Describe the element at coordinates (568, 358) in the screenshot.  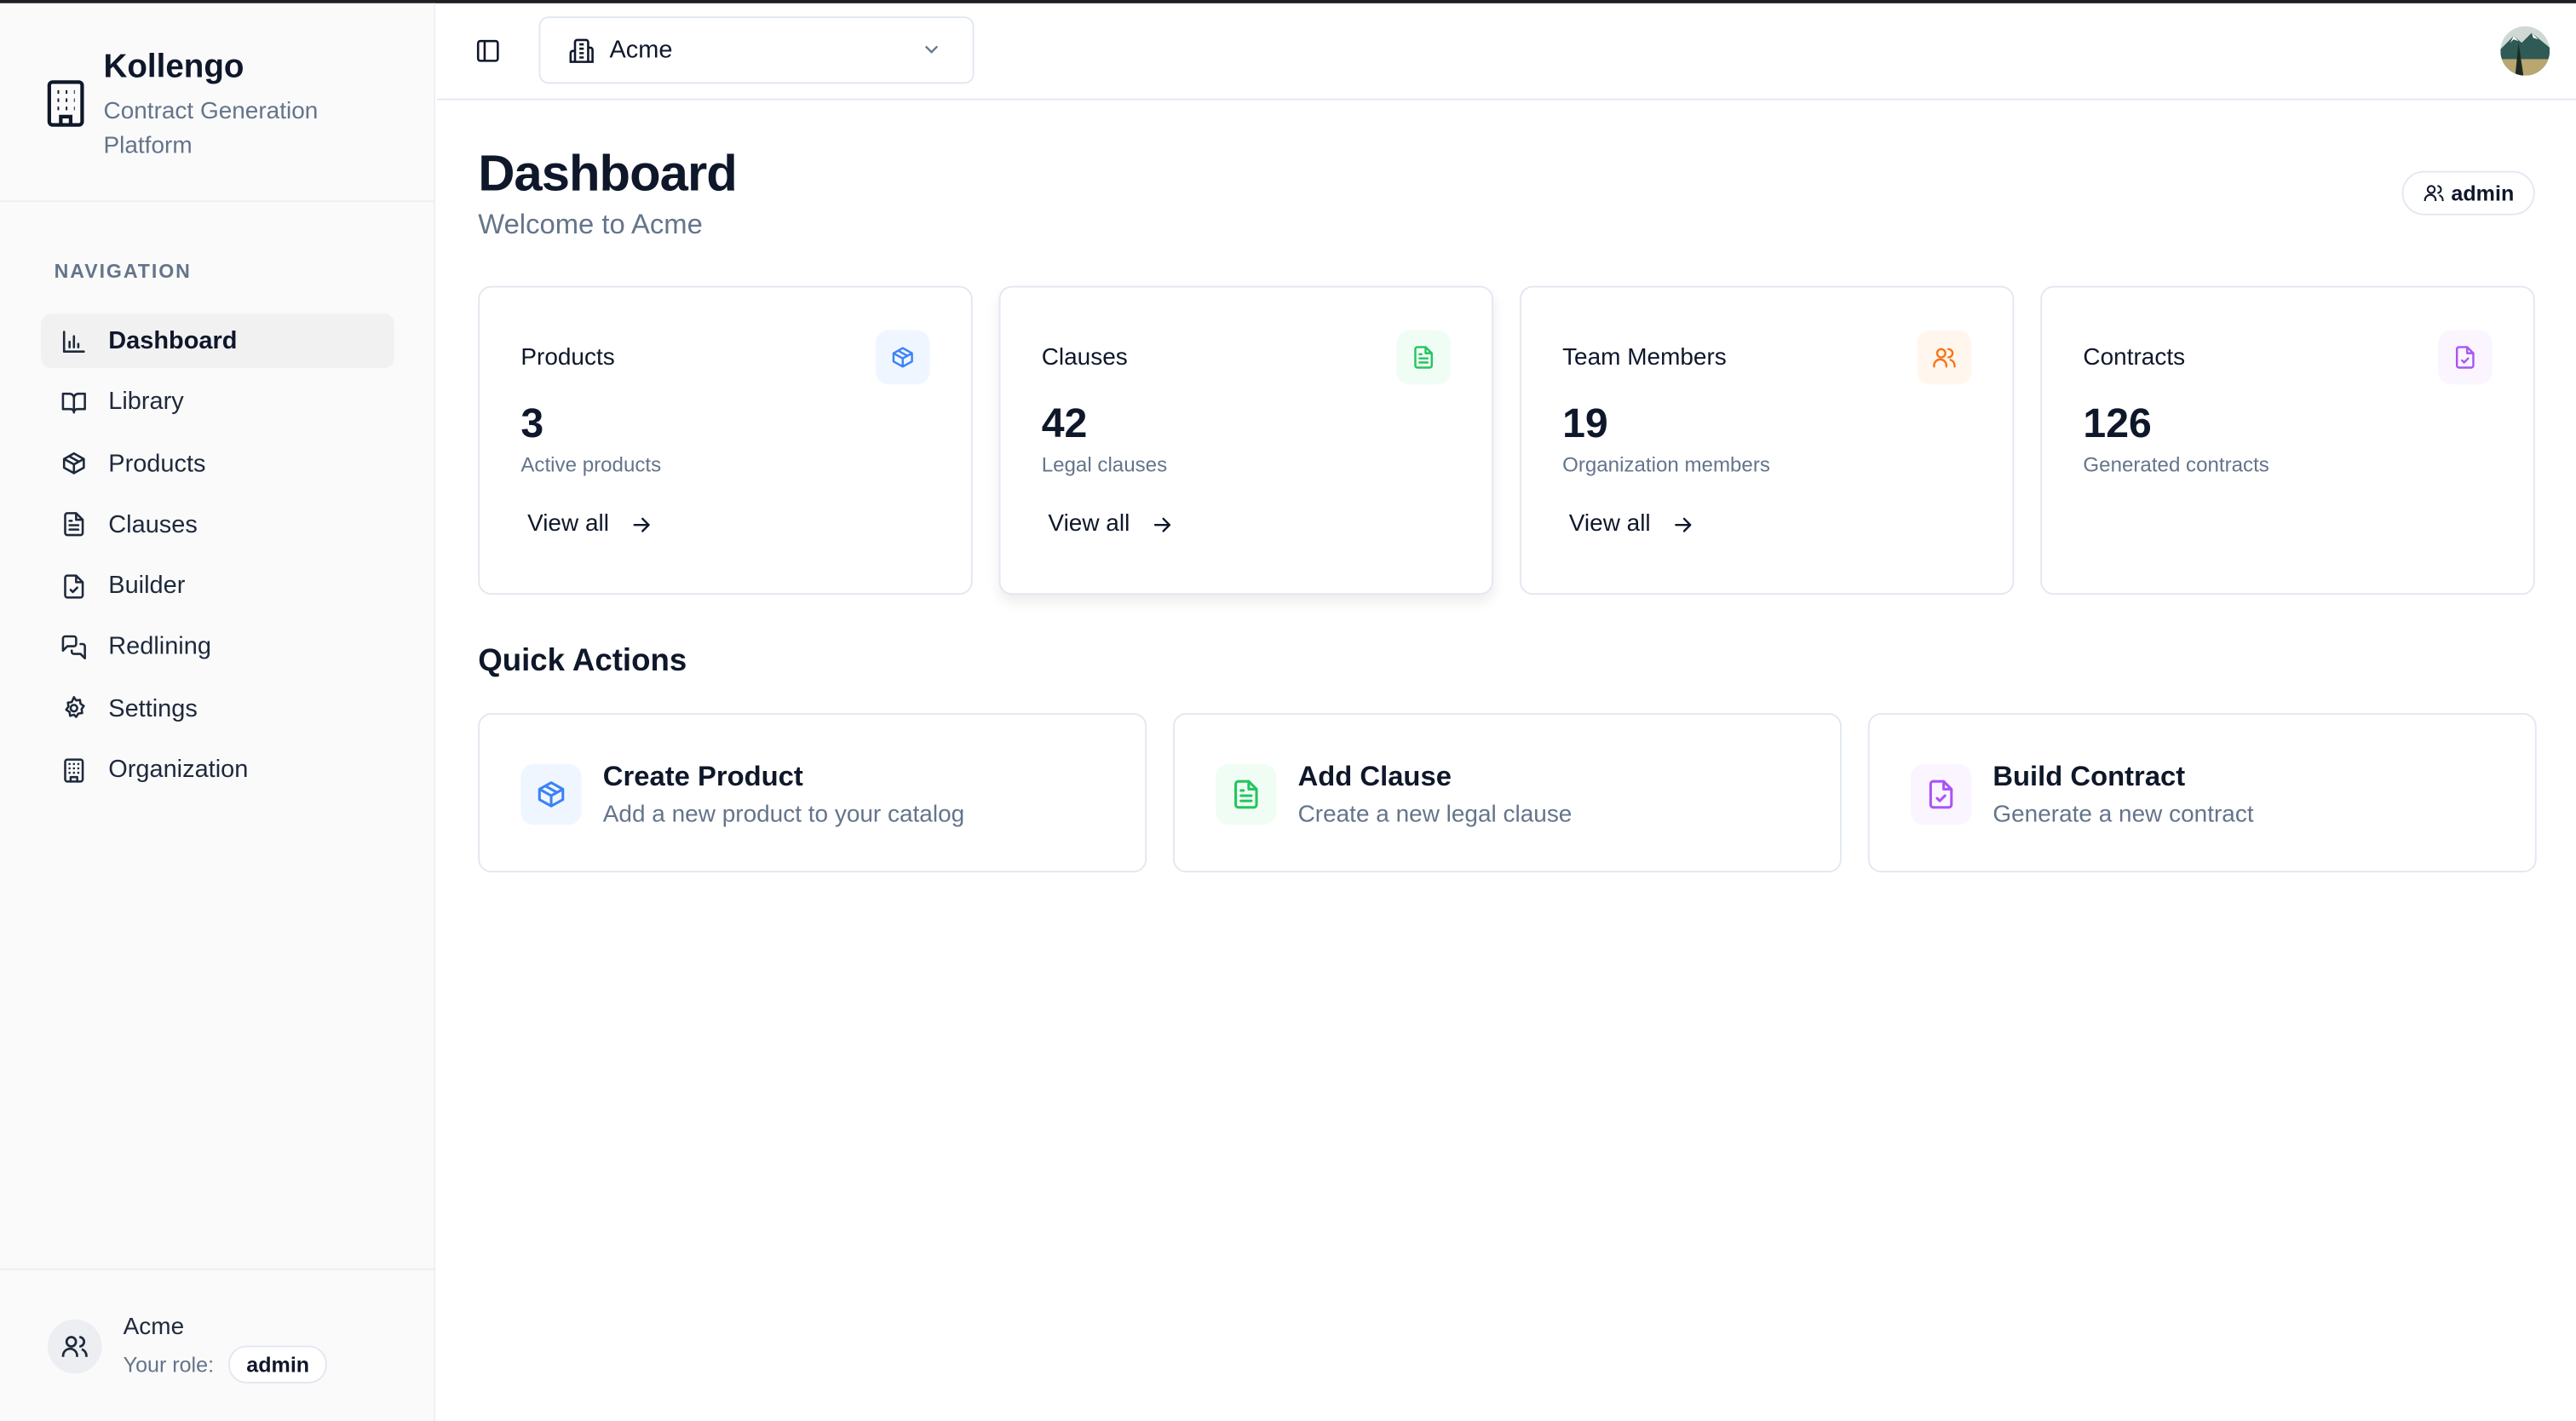
I see `card-title: Products` at that location.